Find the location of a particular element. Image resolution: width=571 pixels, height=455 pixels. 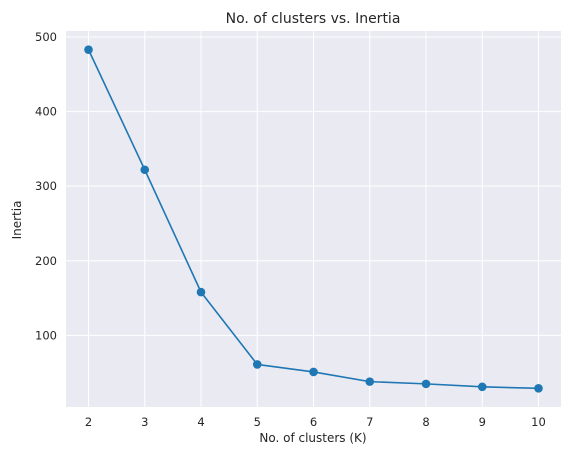

x-tick-label: 5 is located at coordinates (257, 422).